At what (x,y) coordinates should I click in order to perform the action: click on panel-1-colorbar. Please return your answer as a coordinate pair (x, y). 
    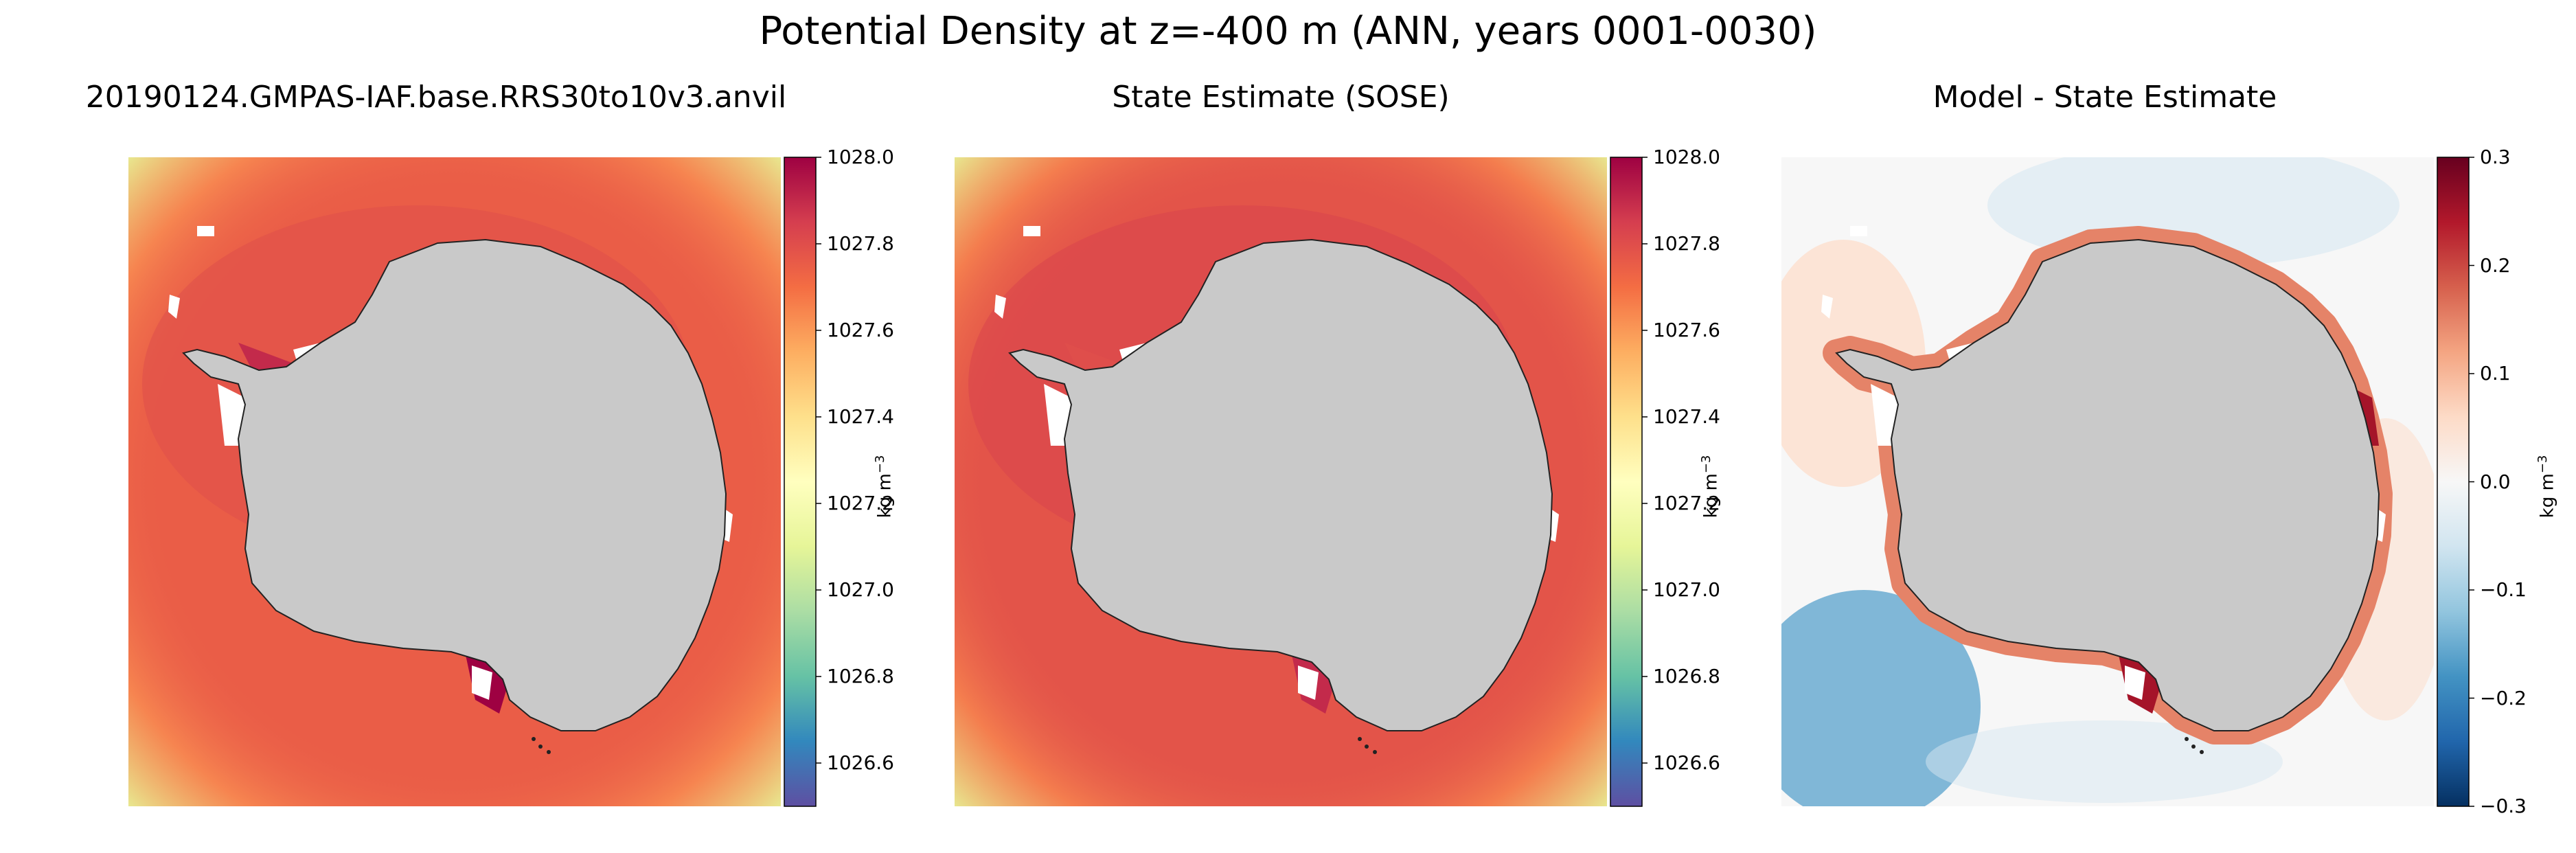
    Looking at the image, I should click on (802, 482).